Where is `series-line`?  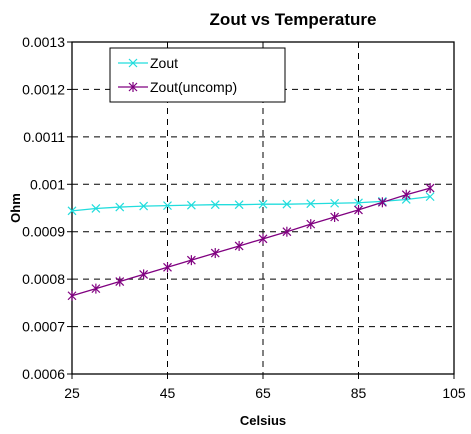
series-line is located at coordinates (251, 203).